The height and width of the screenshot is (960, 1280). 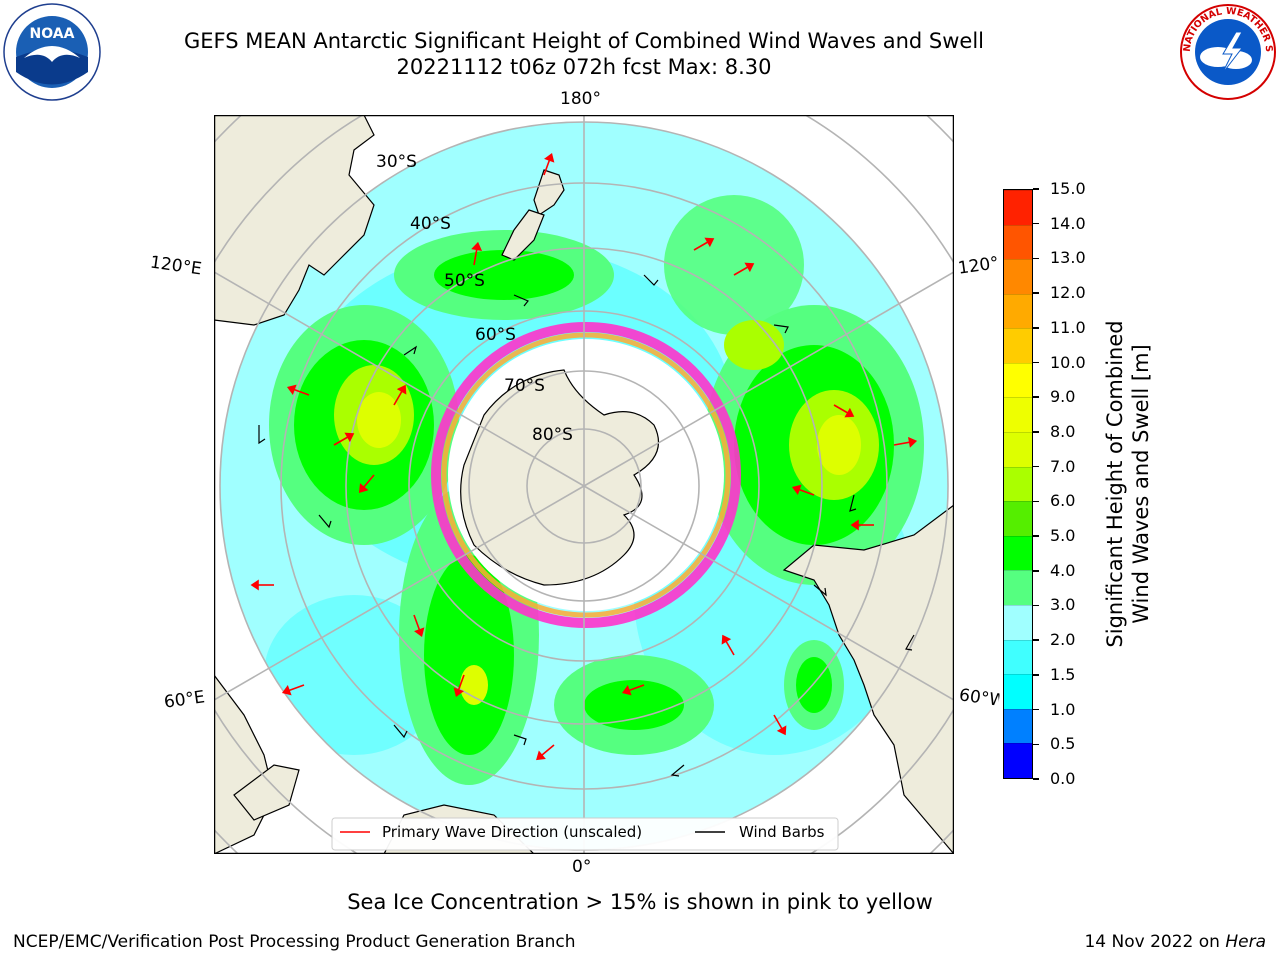 What do you see at coordinates (1245, 942) in the screenshot?
I see `footer-host: Hera` at bounding box center [1245, 942].